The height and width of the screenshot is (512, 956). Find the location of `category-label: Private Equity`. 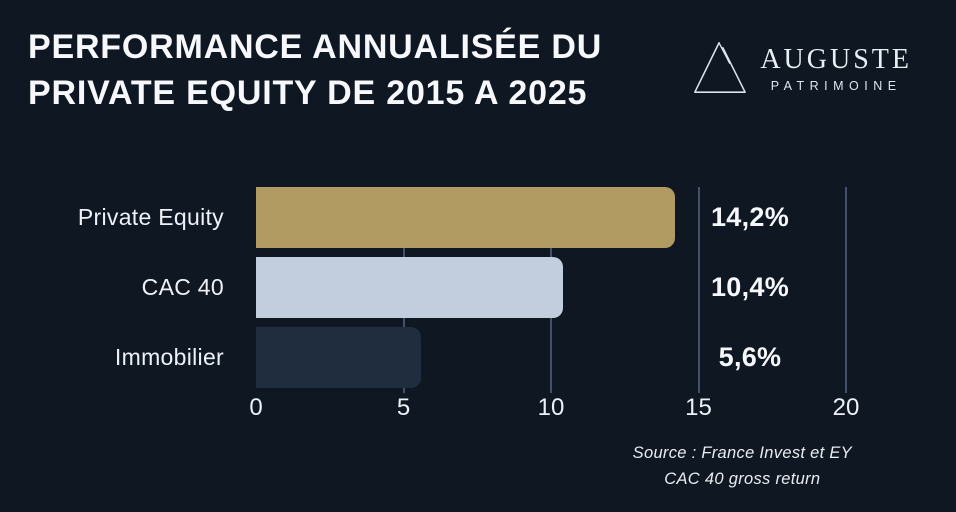

category-label: Private Equity is located at coordinates (150, 217).